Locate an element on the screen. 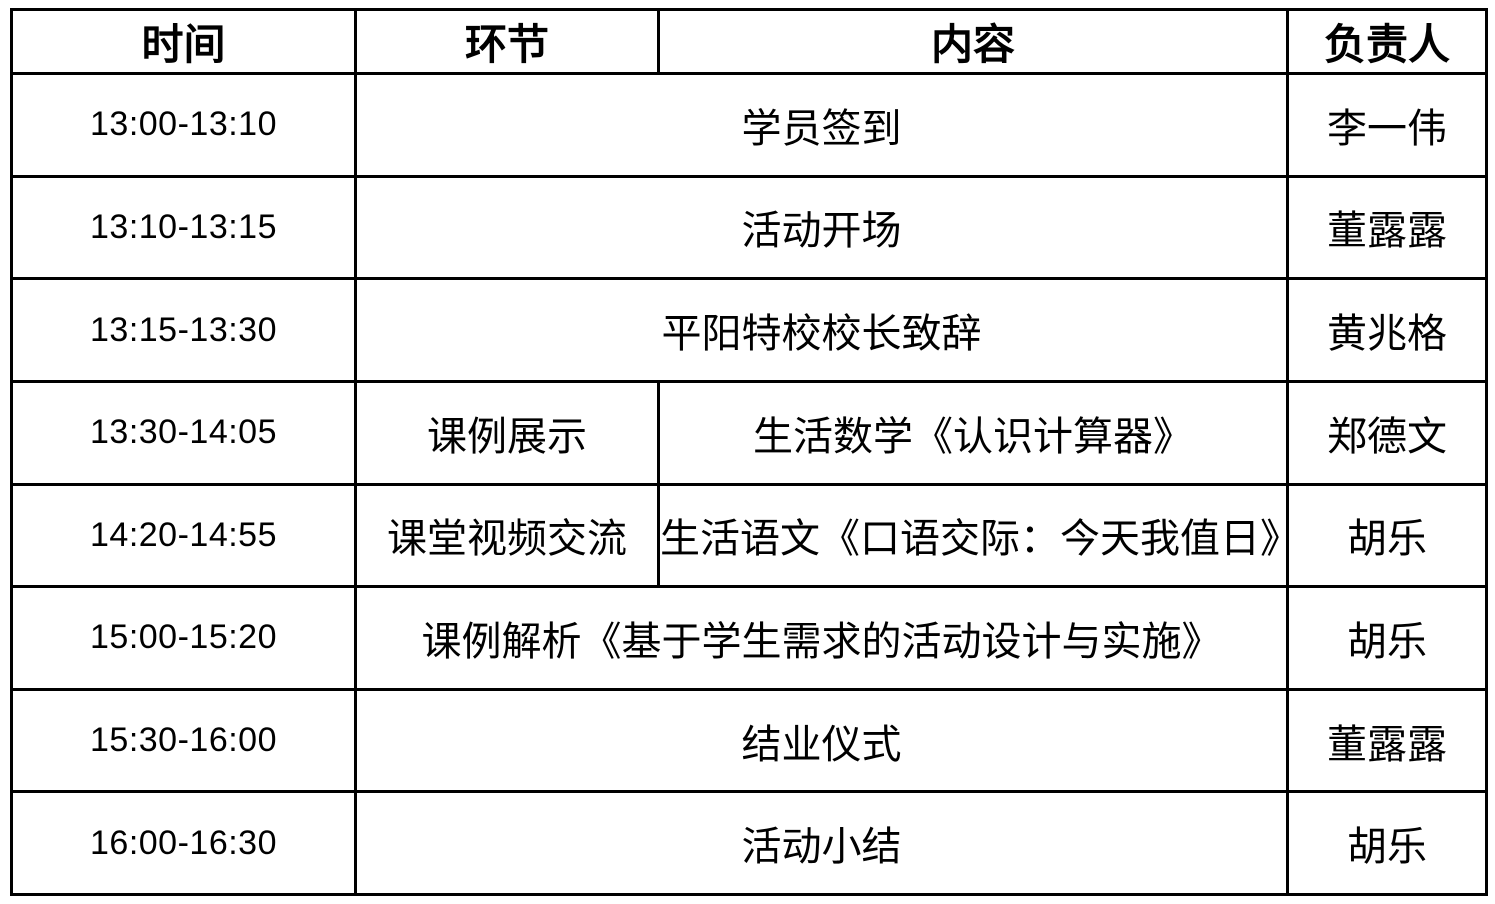 This screenshot has width=1495, height=904. time-cell: 14:20-14:55 is located at coordinates (183, 535).